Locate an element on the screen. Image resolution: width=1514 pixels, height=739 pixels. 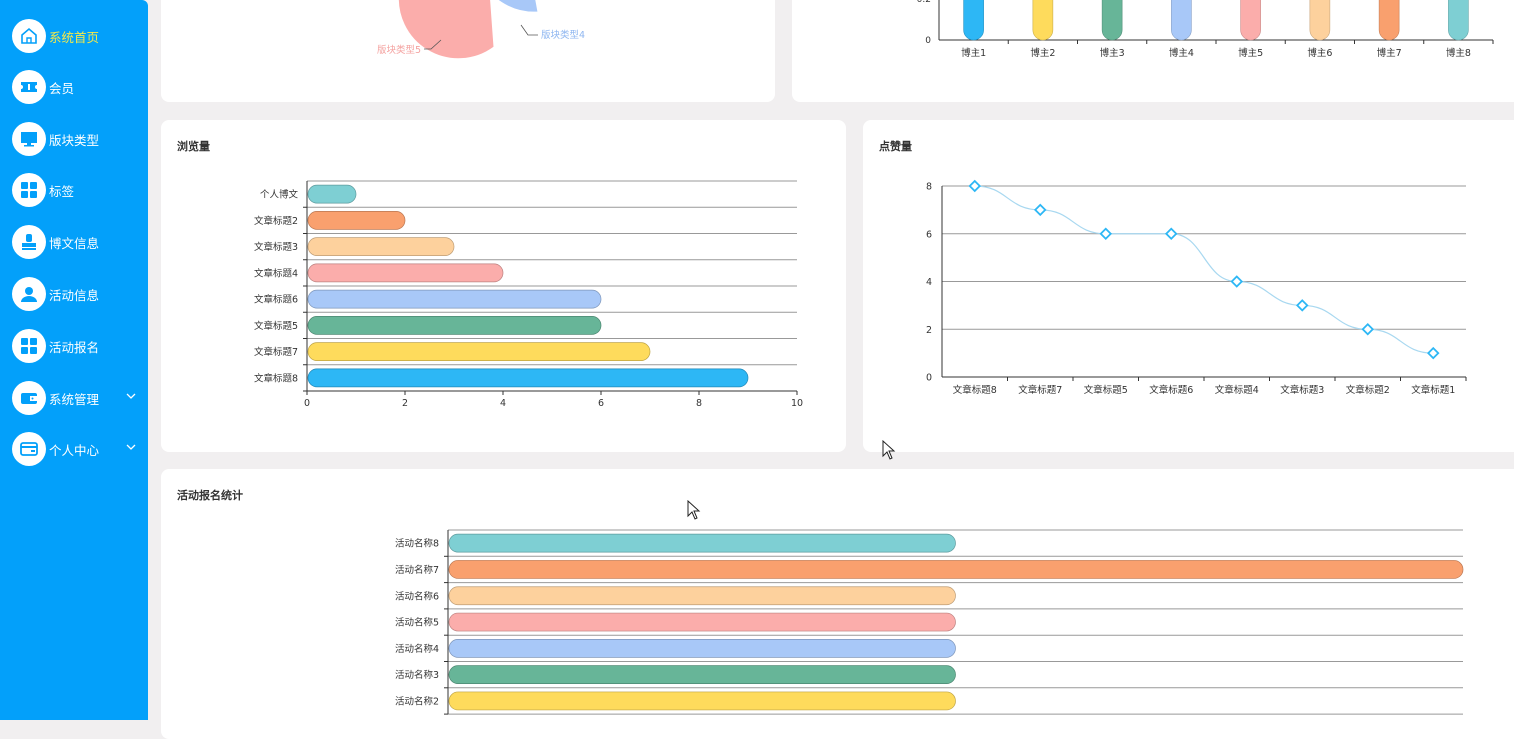
y-tick-label: 活动名称5 is located at coordinates (417, 623).